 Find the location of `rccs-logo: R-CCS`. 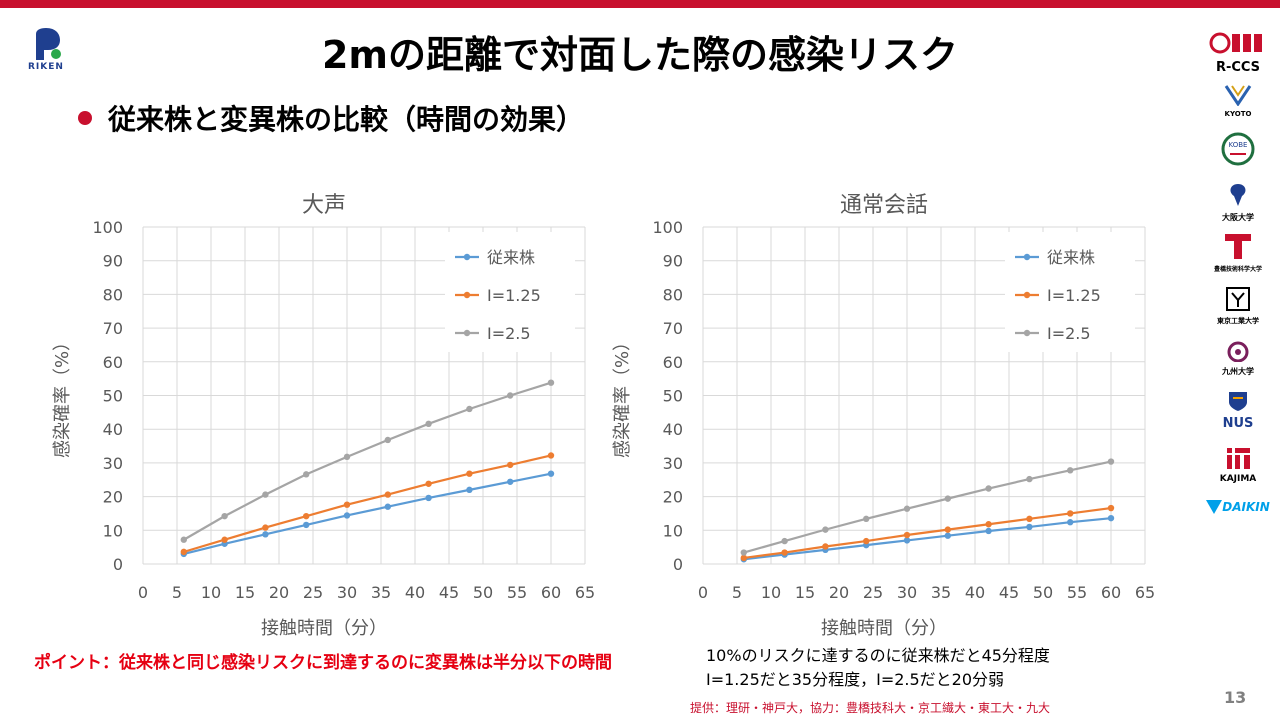

rccs-logo: R-CCS is located at coordinates (1238, 52).